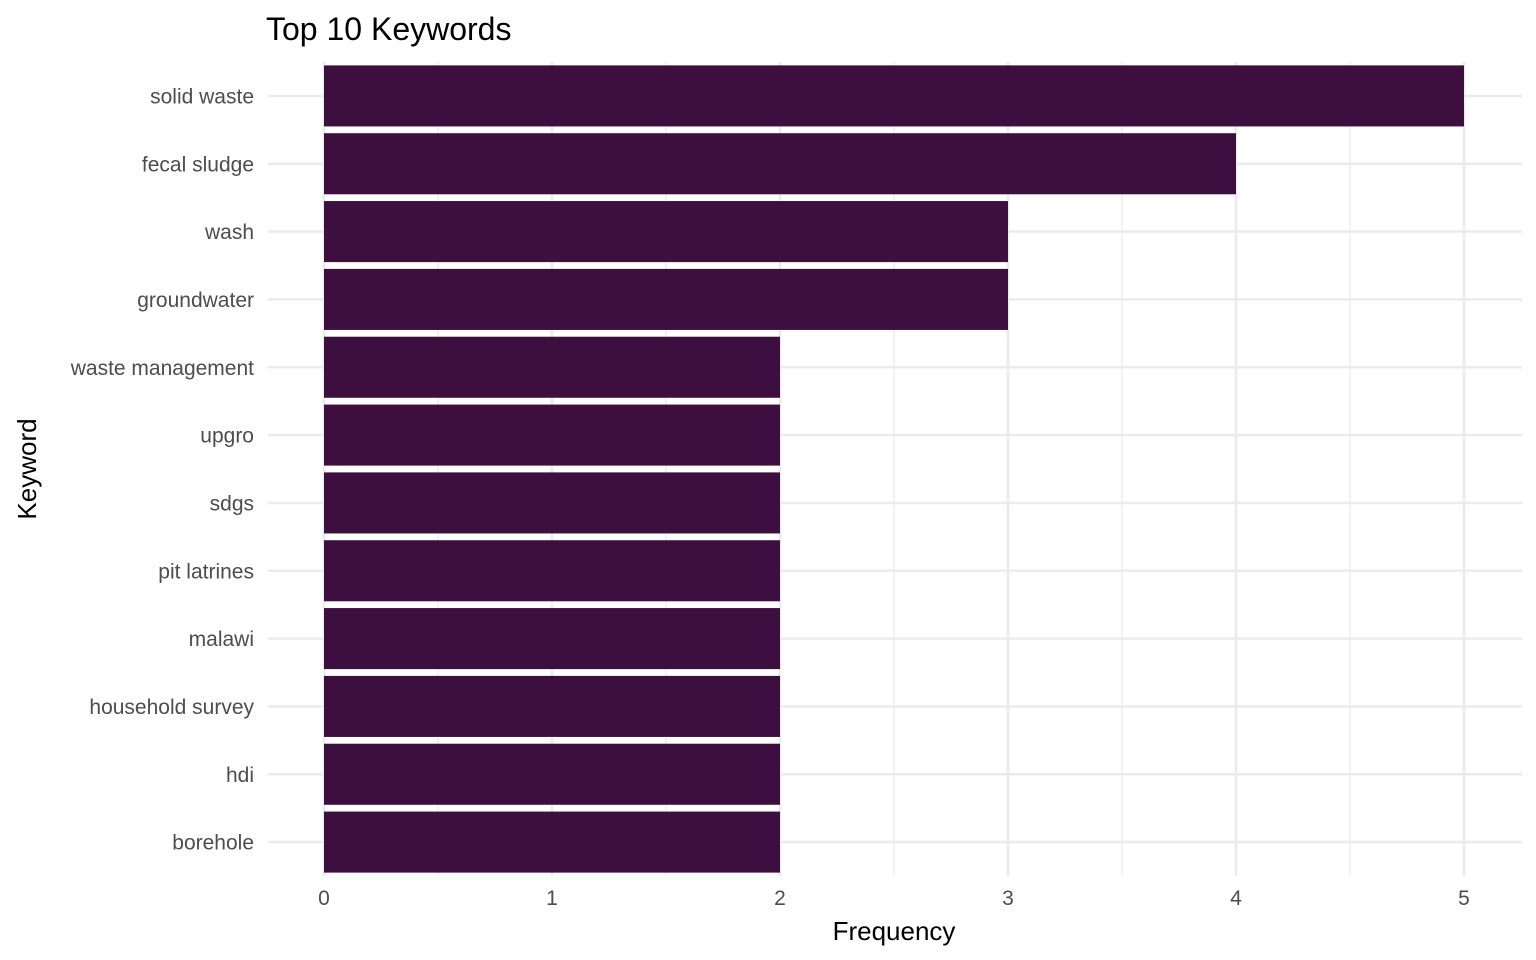  What do you see at coordinates (202, 96) in the screenshot?
I see `y-tick-label: solid waste` at bounding box center [202, 96].